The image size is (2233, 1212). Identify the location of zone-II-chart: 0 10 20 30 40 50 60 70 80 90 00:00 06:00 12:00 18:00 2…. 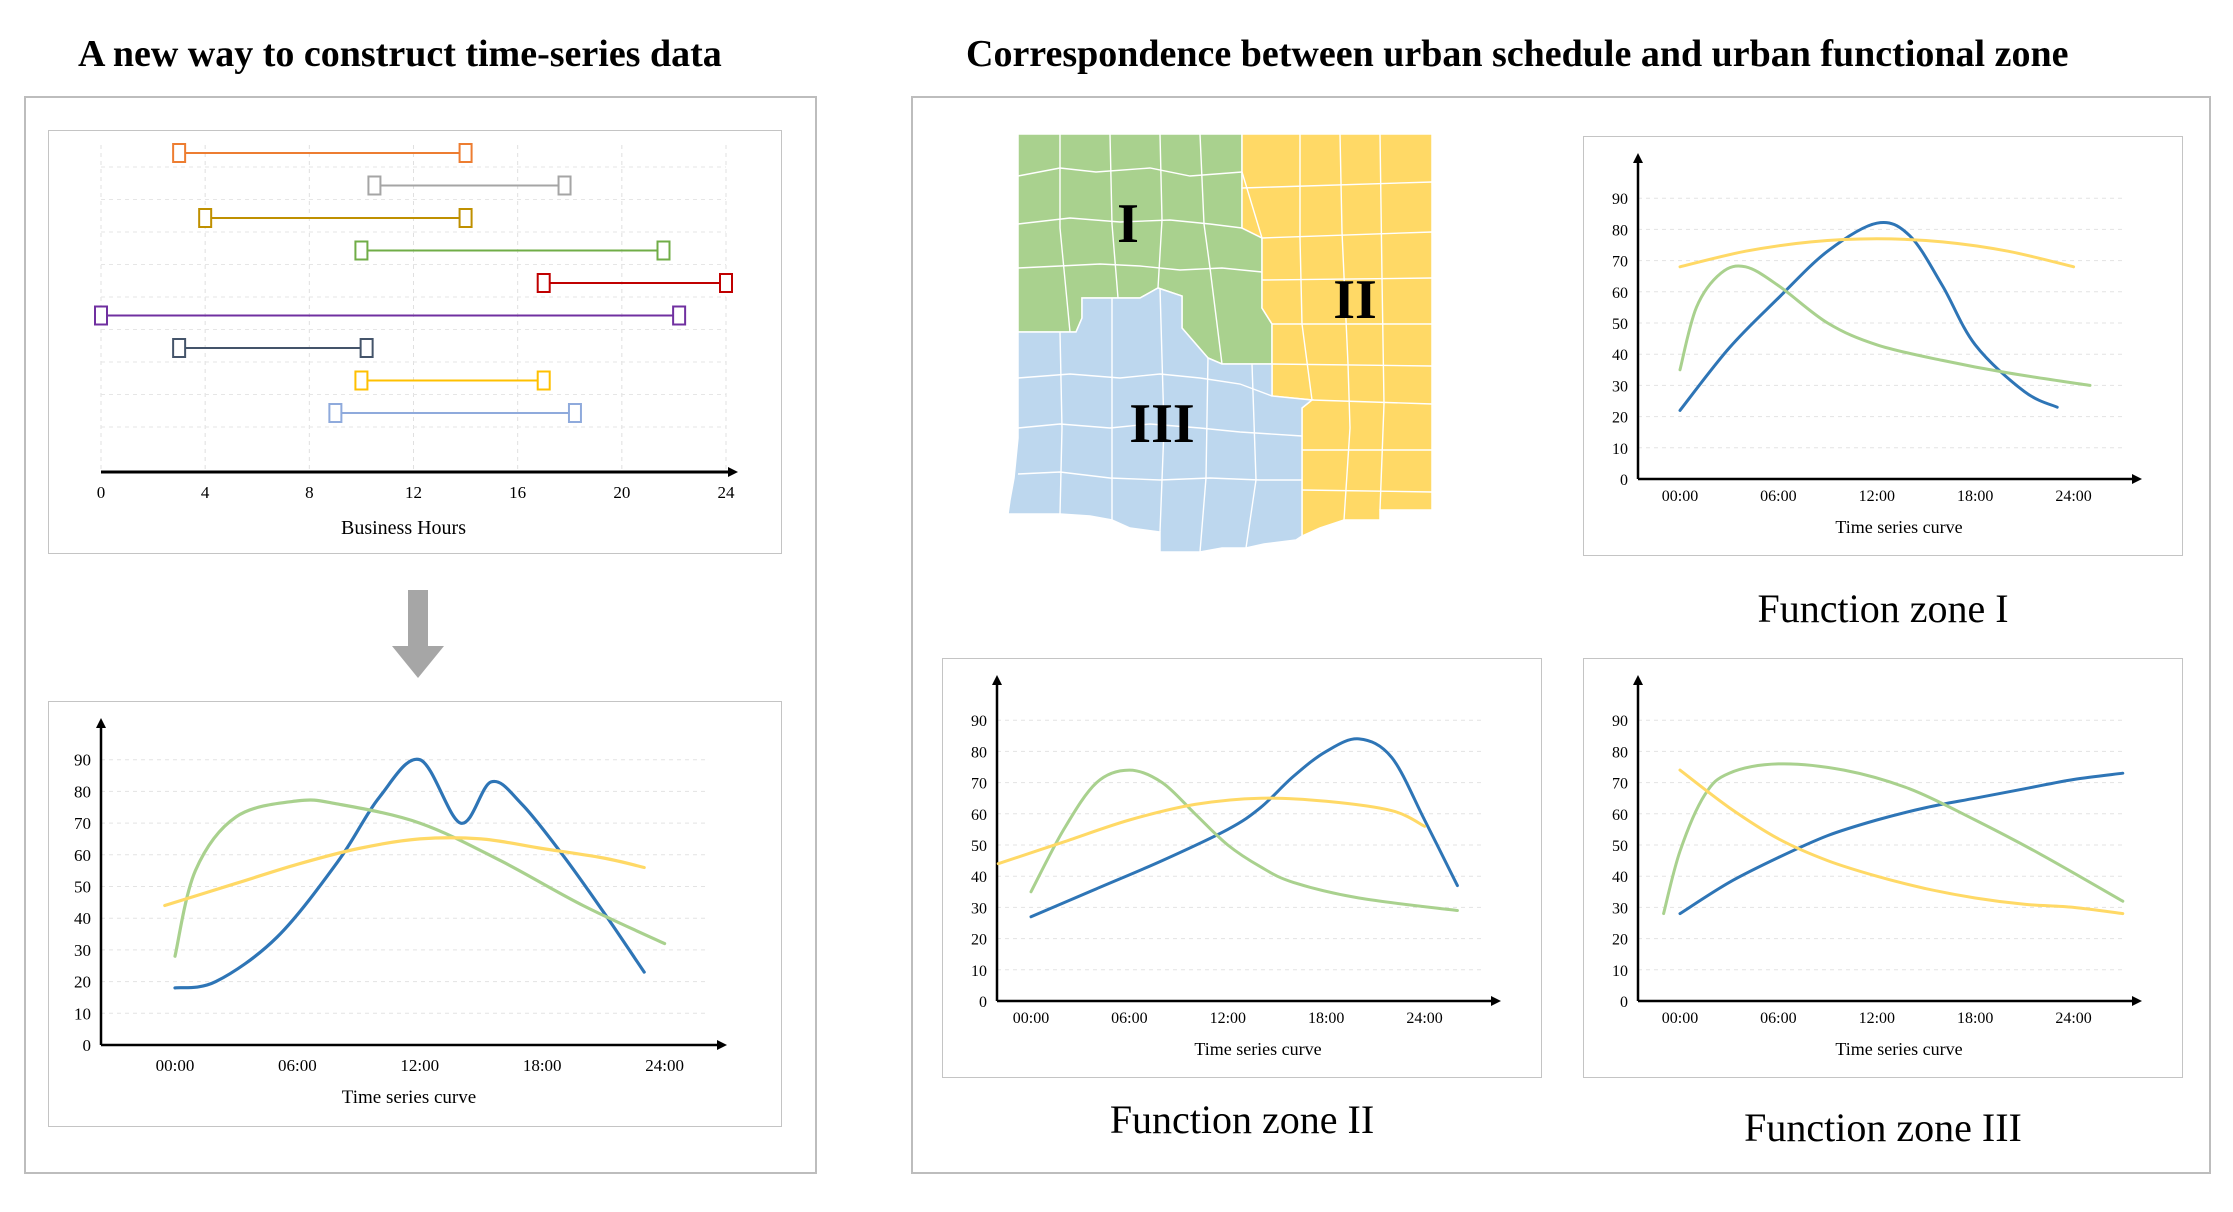
(1236, 867).